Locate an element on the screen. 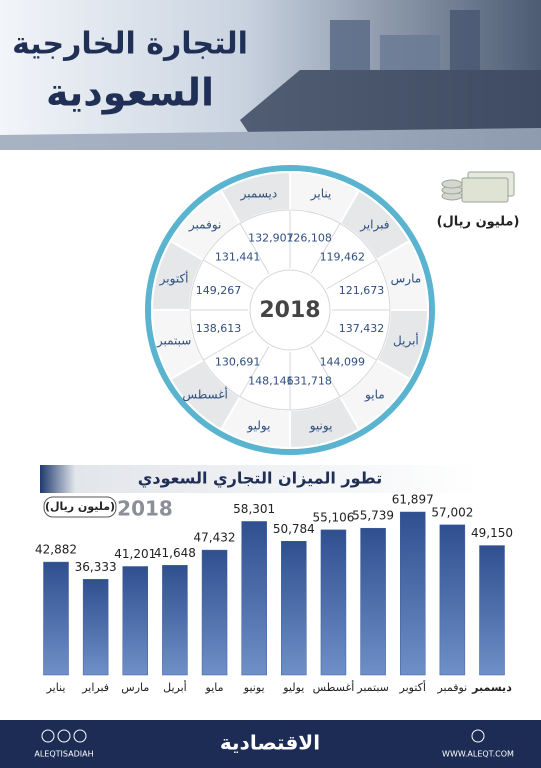  social-icons is located at coordinates (263, 736).